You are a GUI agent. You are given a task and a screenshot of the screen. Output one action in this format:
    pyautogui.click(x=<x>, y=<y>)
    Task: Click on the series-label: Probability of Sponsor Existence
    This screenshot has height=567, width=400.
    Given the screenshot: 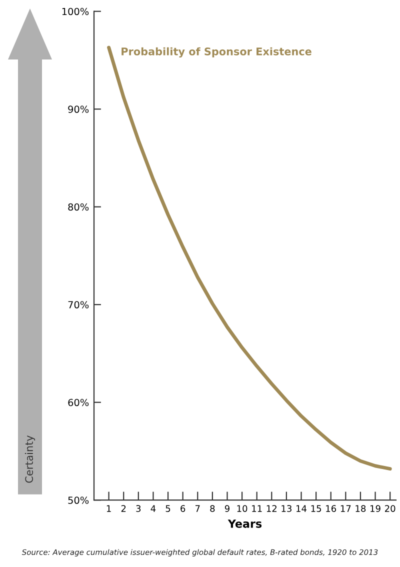 What is the action you would take?
    pyautogui.click(x=217, y=52)
    